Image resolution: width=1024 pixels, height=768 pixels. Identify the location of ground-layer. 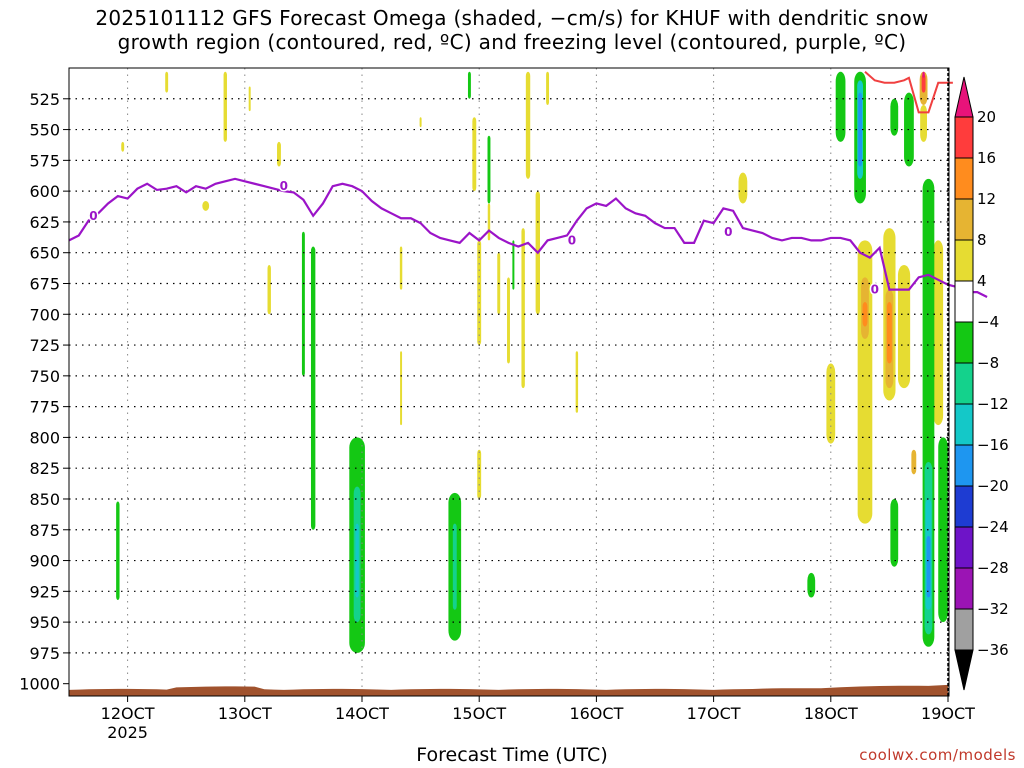
(508, 690).